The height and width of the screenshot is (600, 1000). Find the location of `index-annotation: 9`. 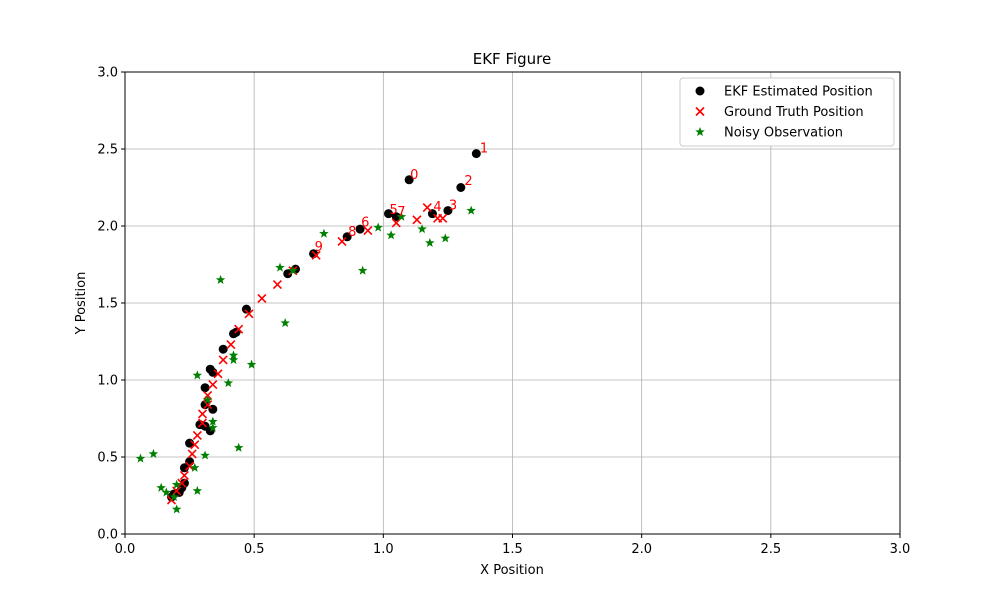

index-annotation: 9 is located at coordinates (319, 247).